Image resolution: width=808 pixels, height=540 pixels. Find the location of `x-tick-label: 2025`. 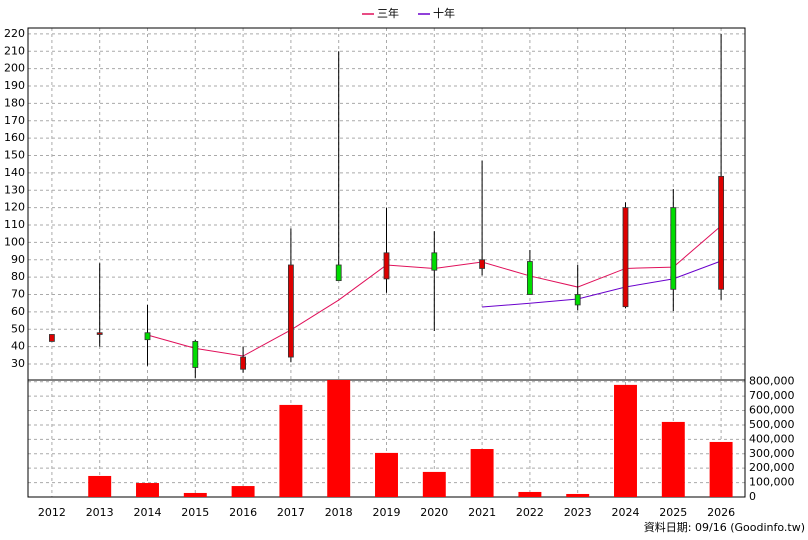

x-tick-label: 2025 is located at coordinates (673, 512).